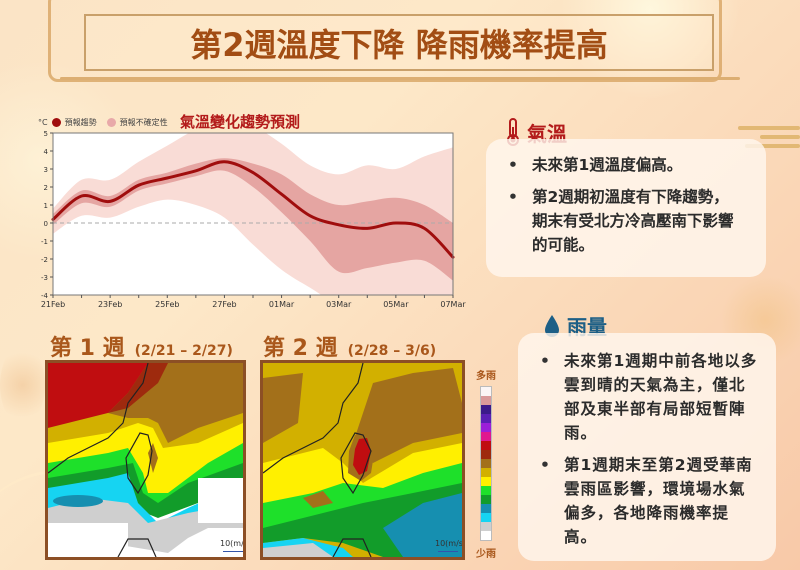 The image size is (800, 570). I want to click on y-tick-label: 3, so click(46, 170).